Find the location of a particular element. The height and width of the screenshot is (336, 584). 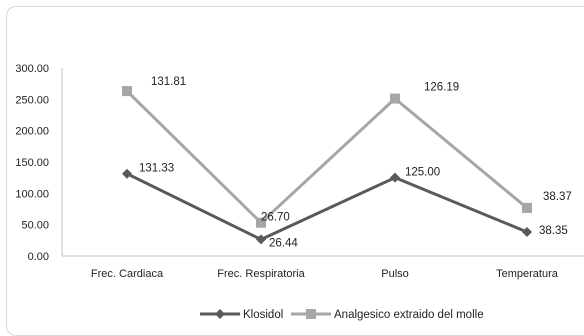

data-label: 26.44 is located at coordinates (283, 243).